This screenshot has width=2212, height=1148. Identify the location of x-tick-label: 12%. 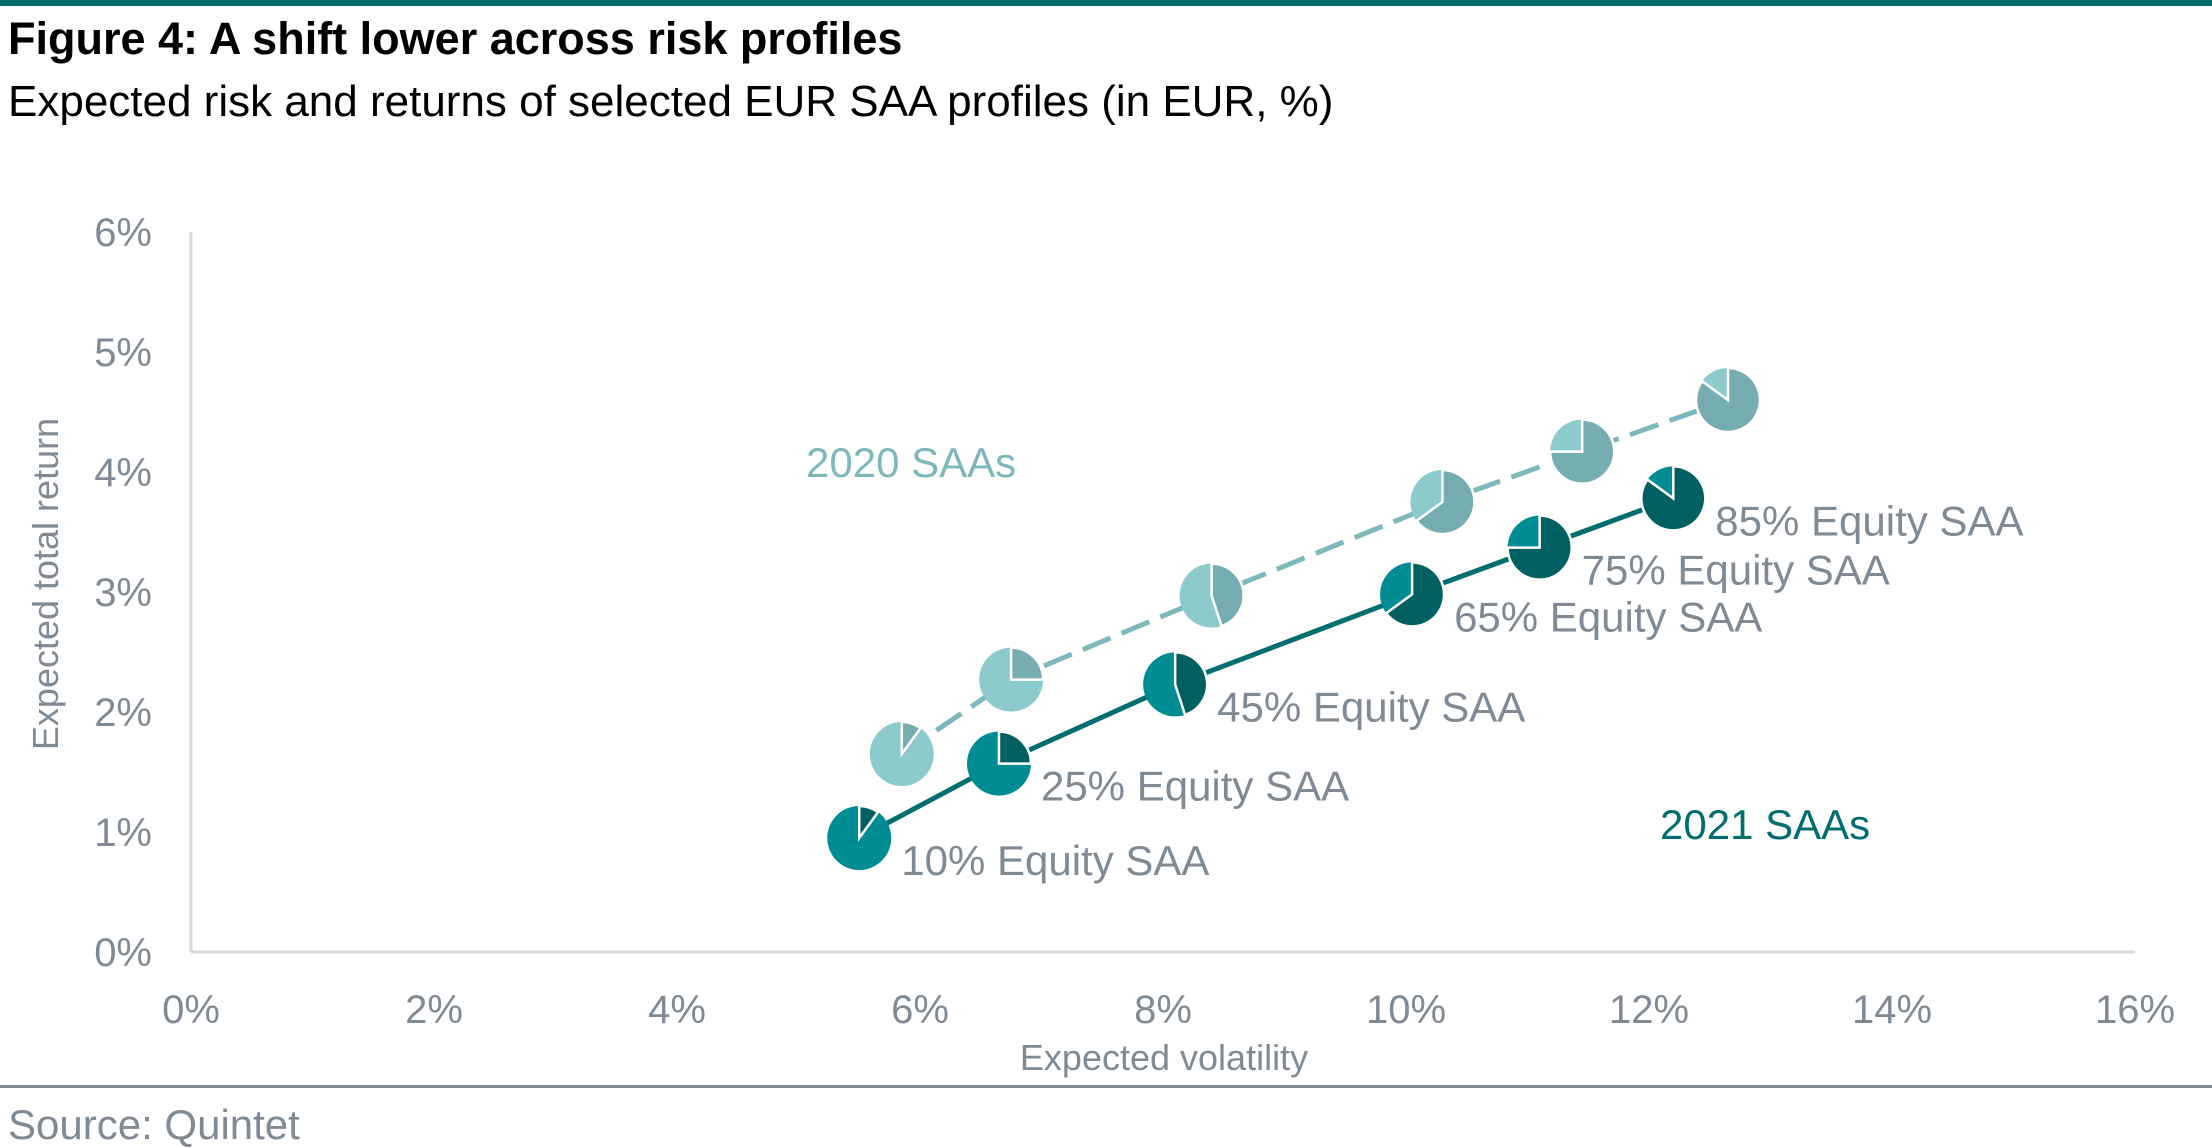
(1649, 1010).